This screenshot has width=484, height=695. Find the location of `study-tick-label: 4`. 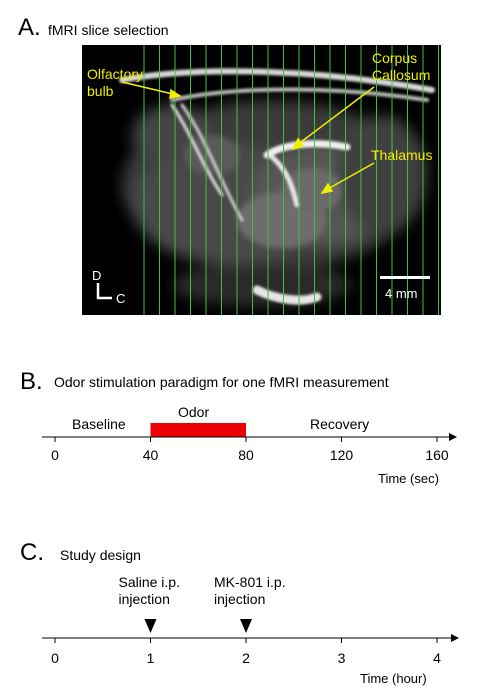

study-tick-label: 4 is located at coordinates (437, 658).